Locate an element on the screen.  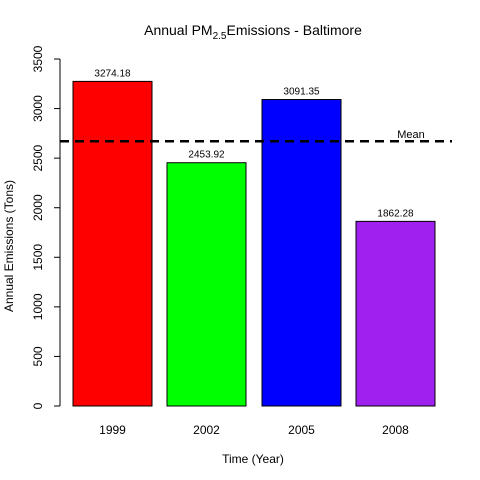
x-axis-label: Time (Year) is located at coordinates (253, 459).